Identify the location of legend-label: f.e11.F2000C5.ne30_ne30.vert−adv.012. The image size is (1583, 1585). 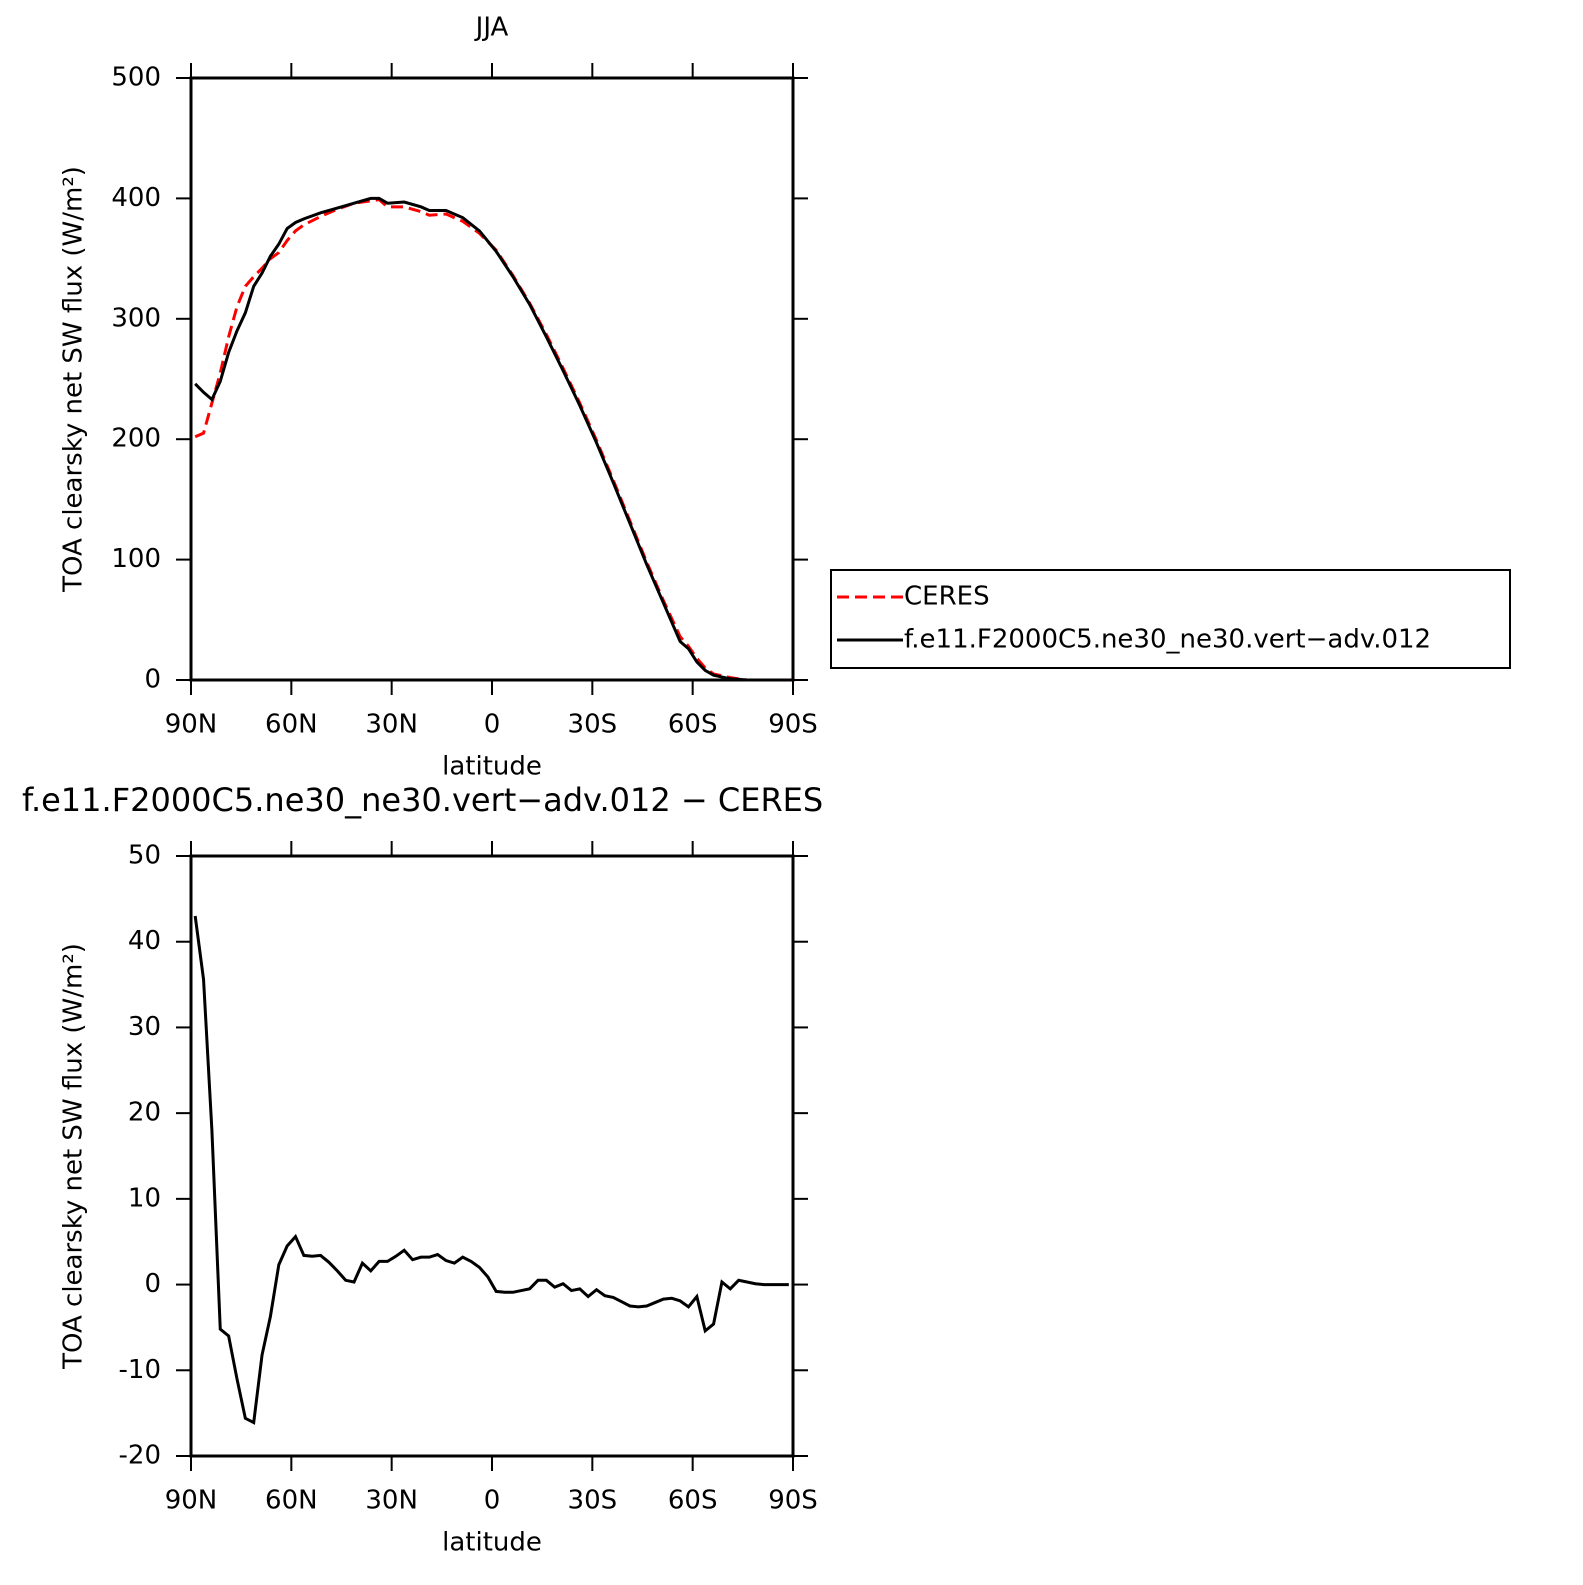
(1167, 640).